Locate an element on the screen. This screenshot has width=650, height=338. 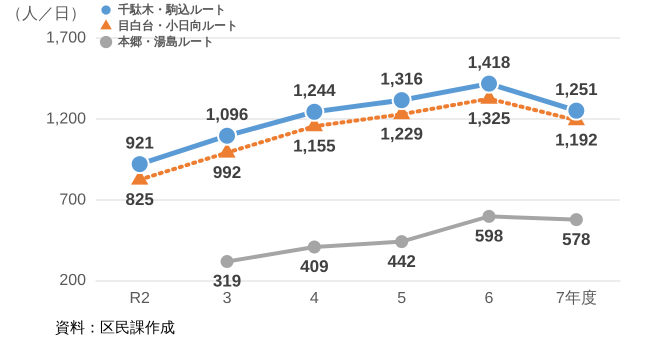
data-label: 1,316 is located at coordinates (401, 78).